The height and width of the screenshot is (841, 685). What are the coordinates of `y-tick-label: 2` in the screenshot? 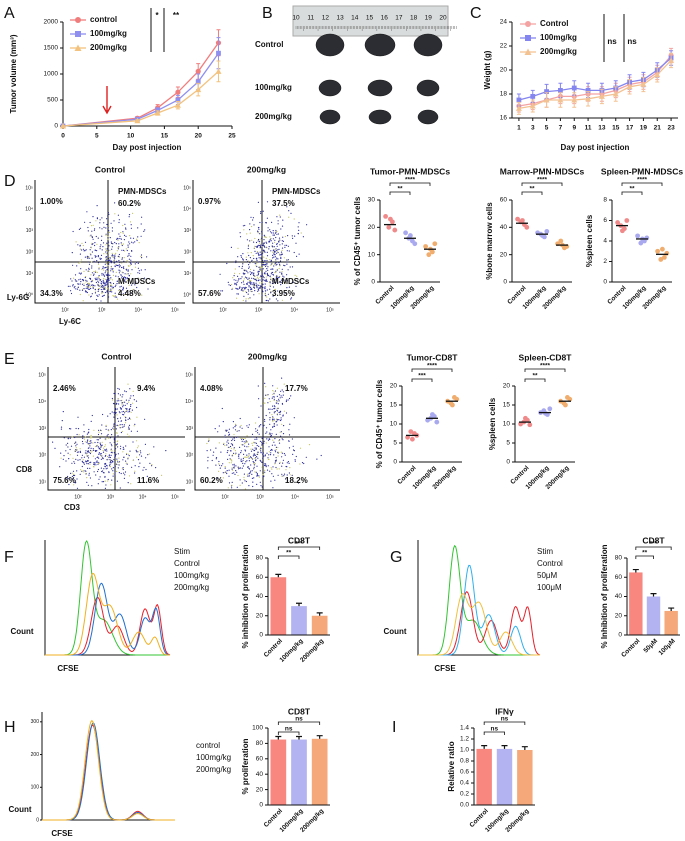 It's located at (605, 261).